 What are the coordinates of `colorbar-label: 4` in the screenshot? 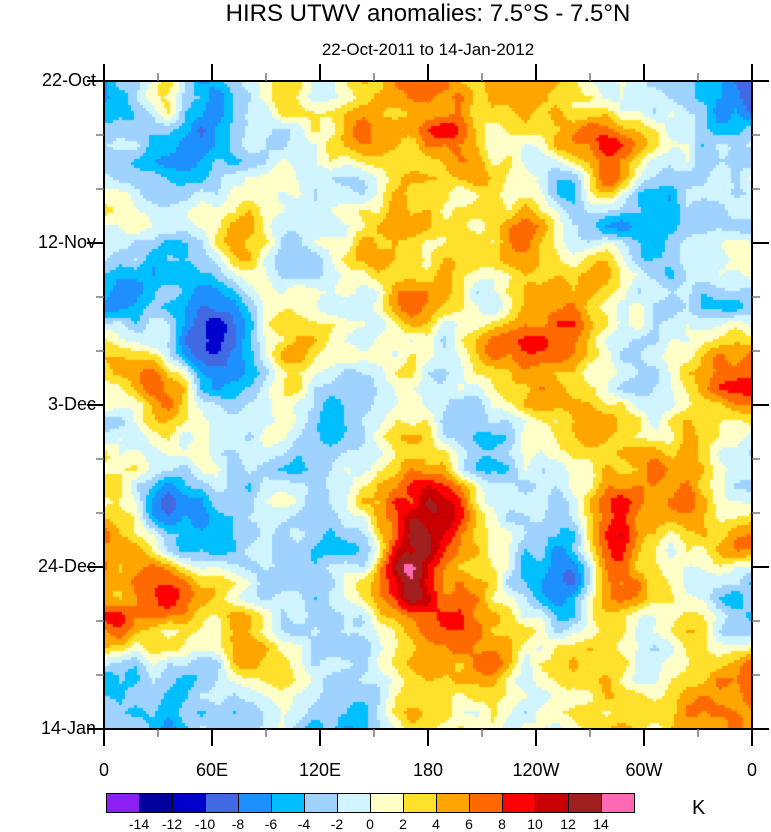 It's located at (436, 824).